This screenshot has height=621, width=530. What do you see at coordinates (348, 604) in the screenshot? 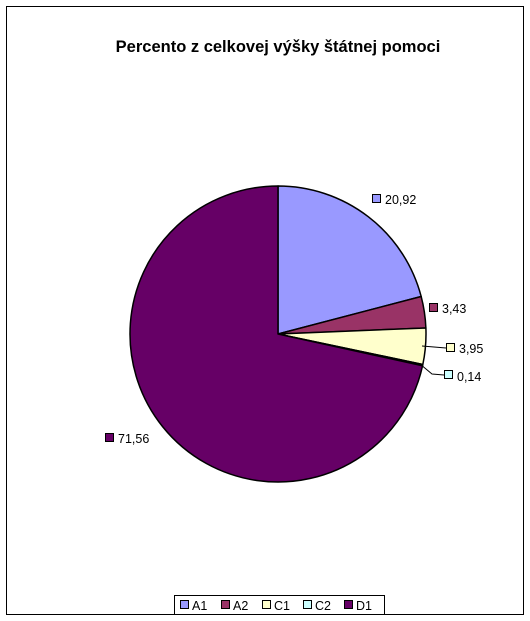
I see `legend-swatch-d1` at bounding box center [348, 604].